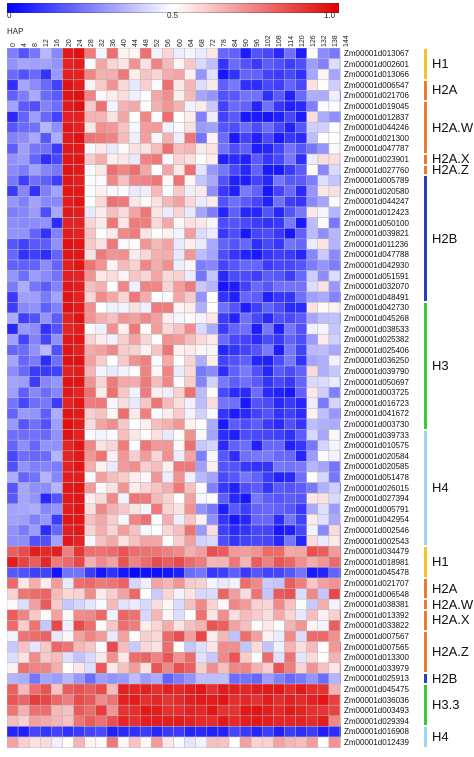 This screenshot has width=474, height=757. Describe the element at coordinates (235, 43) in the screenshot. I see `column-label: 84` at that location.